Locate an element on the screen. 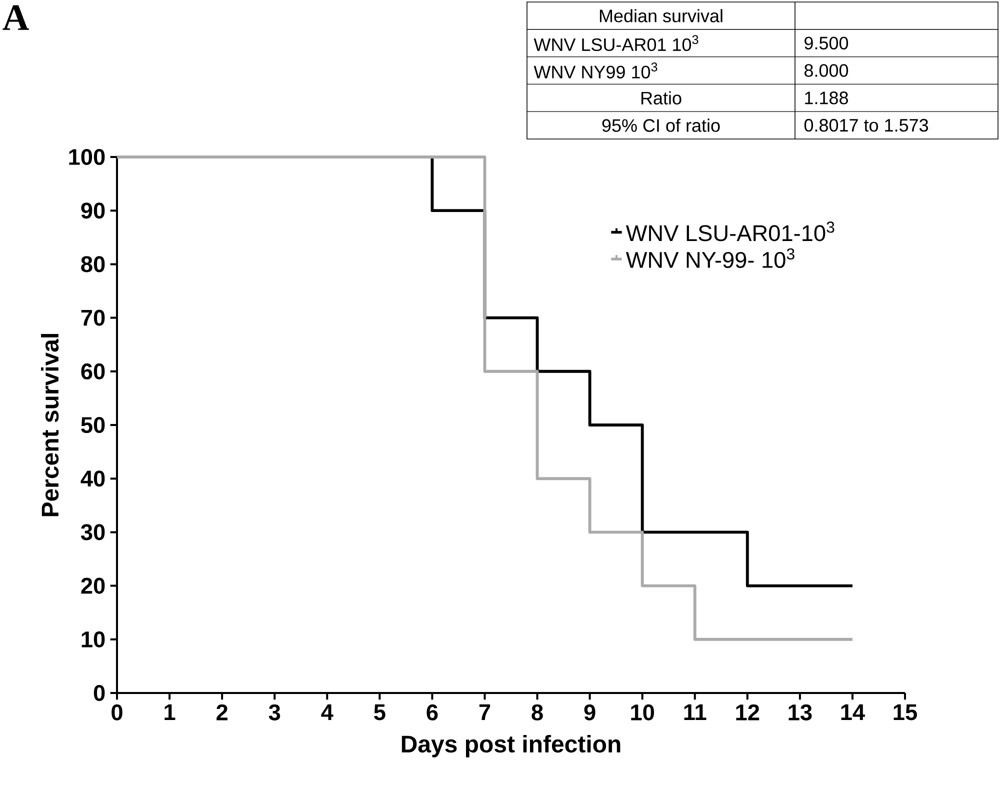 The width and height of the screenshot is (1000, 793). x-tick-label: 7 is located at coordinates (484, 712).